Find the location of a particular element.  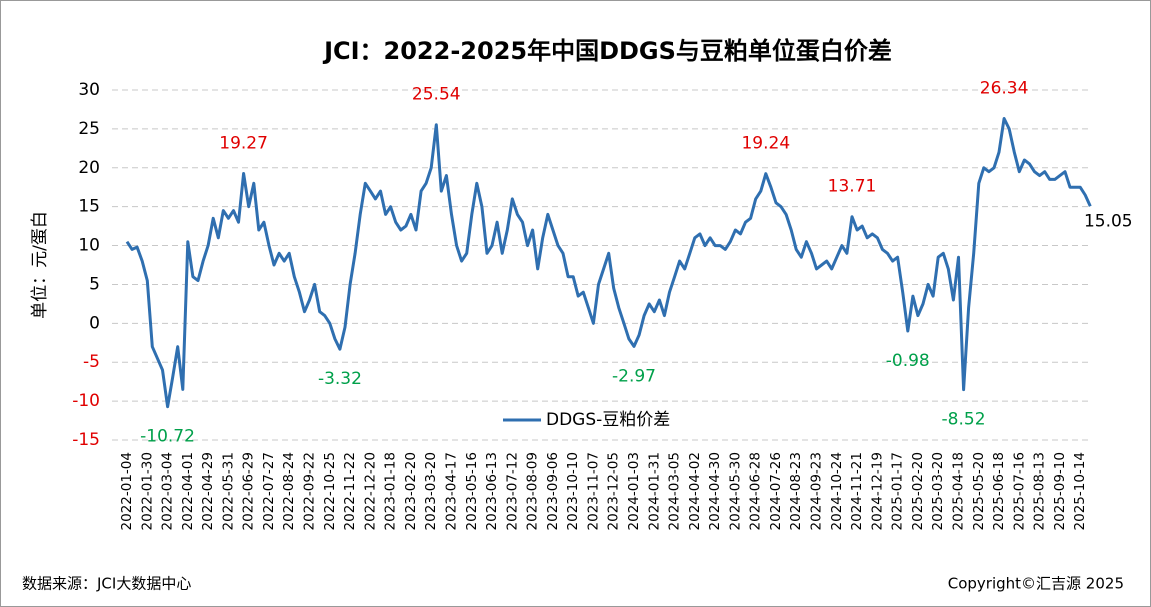

x-tick-label: 2023-01-18 is located at coordinates (391, 491).